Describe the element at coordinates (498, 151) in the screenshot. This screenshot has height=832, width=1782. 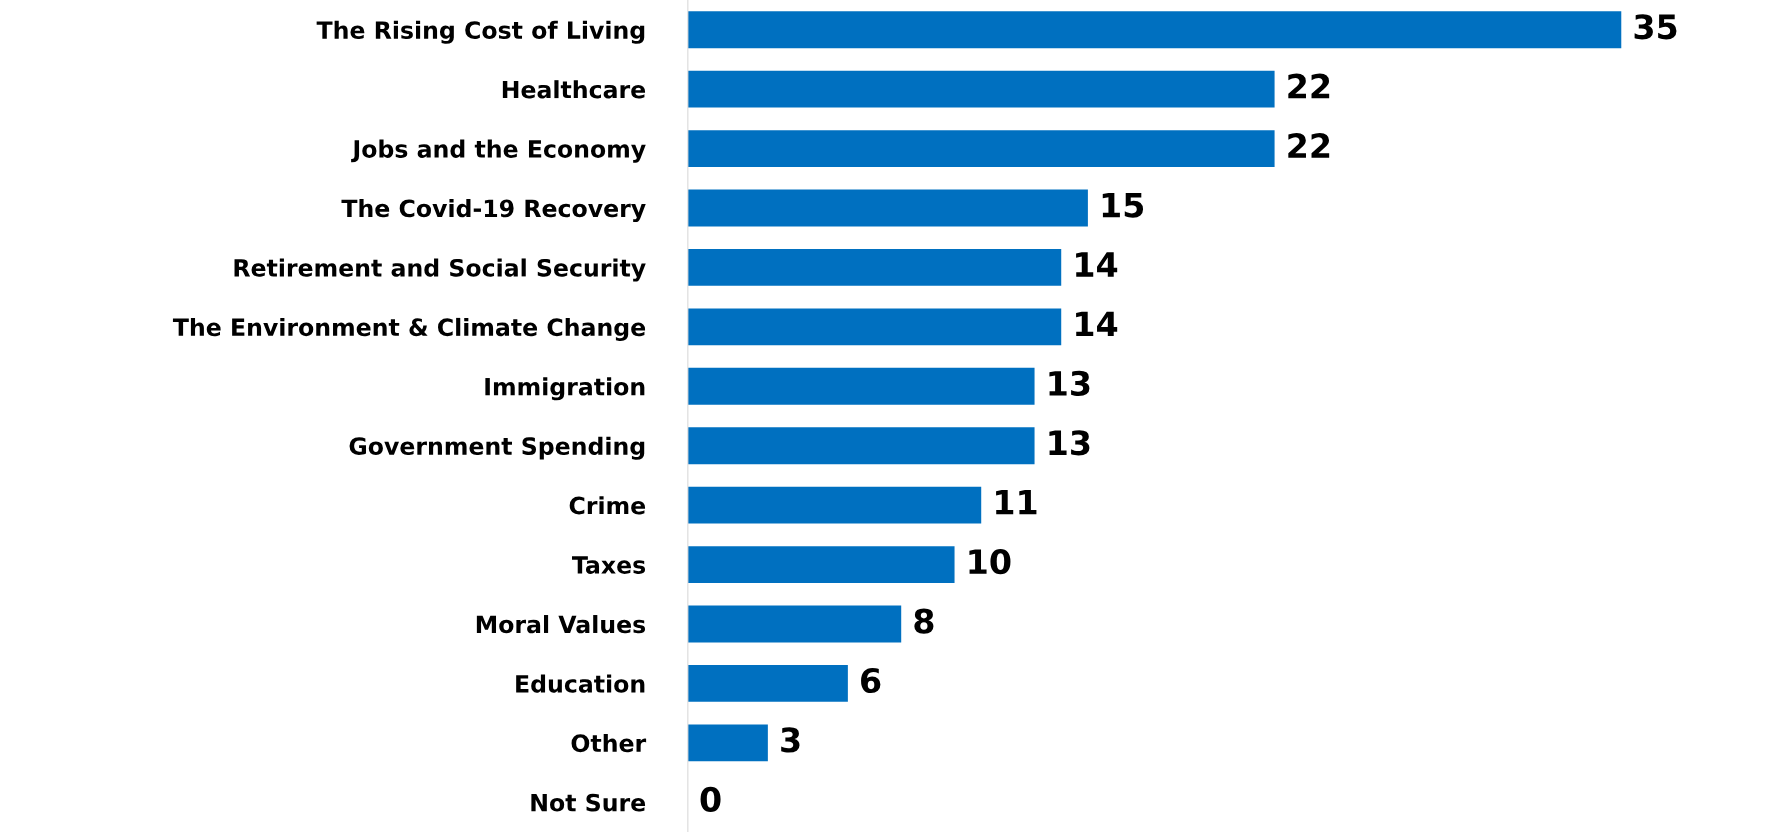
I see `y-tick-label: Jobs and the Economy` at that location.